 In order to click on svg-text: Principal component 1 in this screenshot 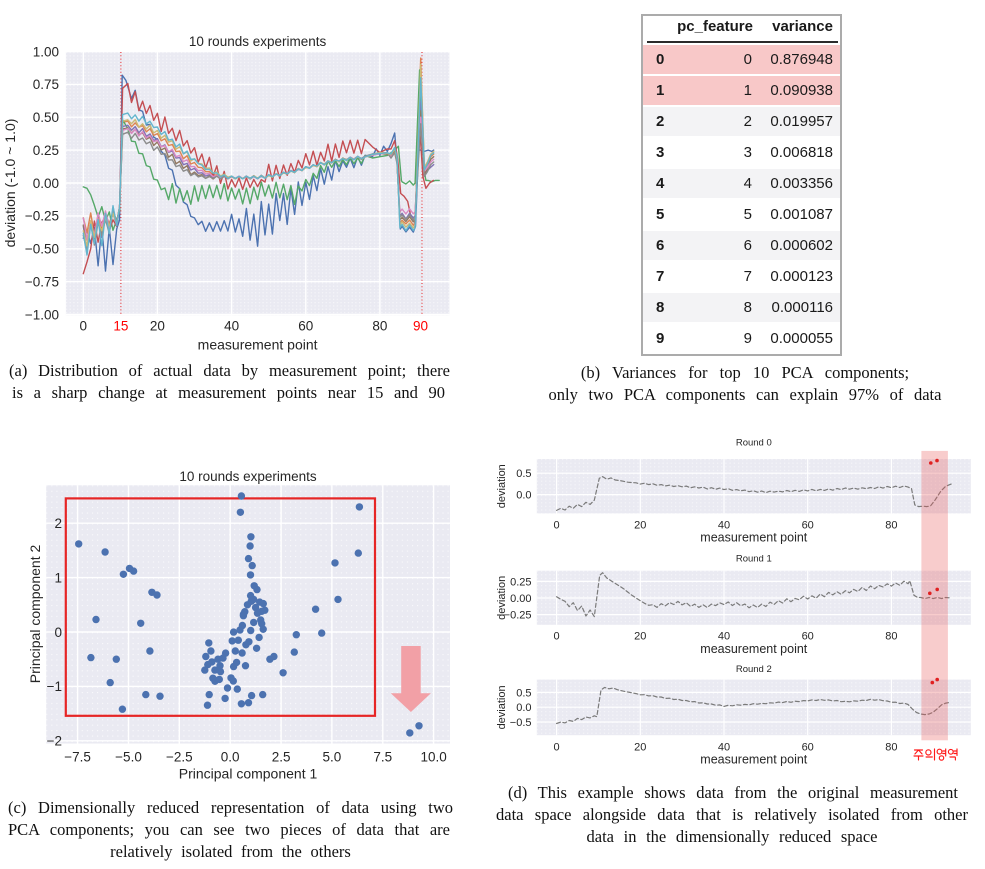, I will do `click(248, 774)`.